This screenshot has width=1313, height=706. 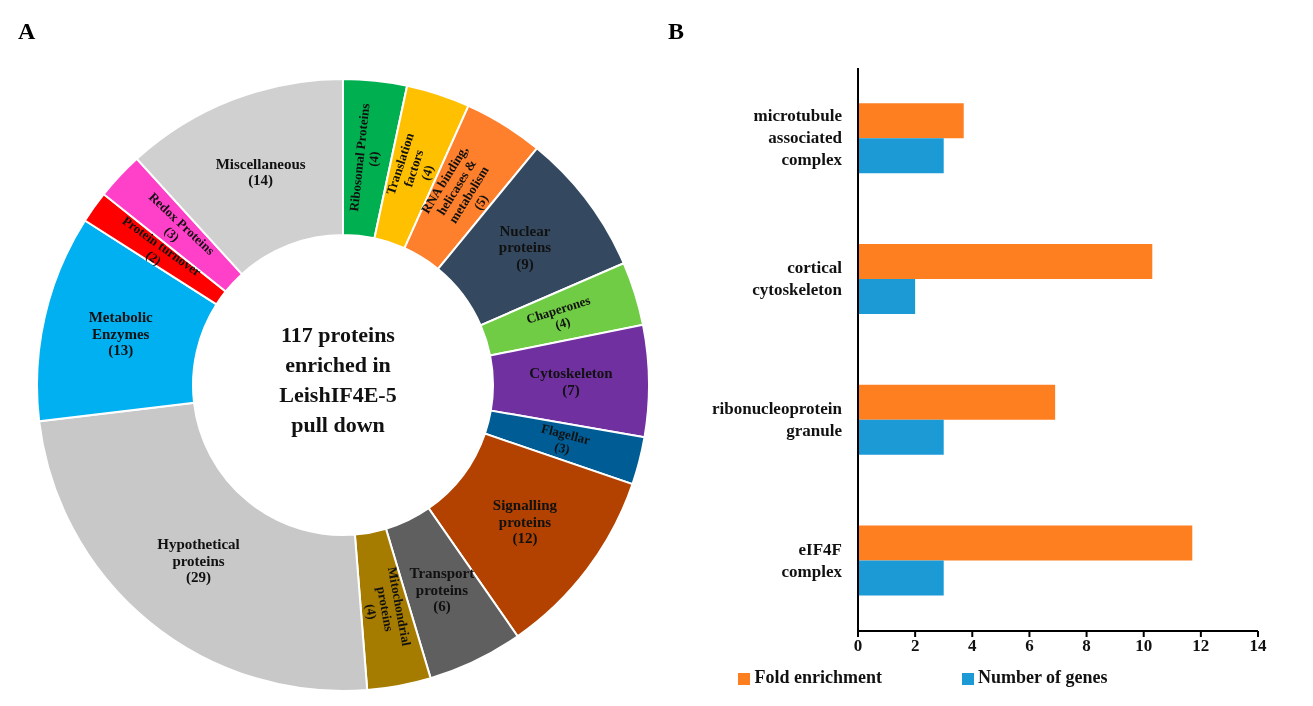 I want to click on slice-label: Transport proteins, so click(x=442, y=581).